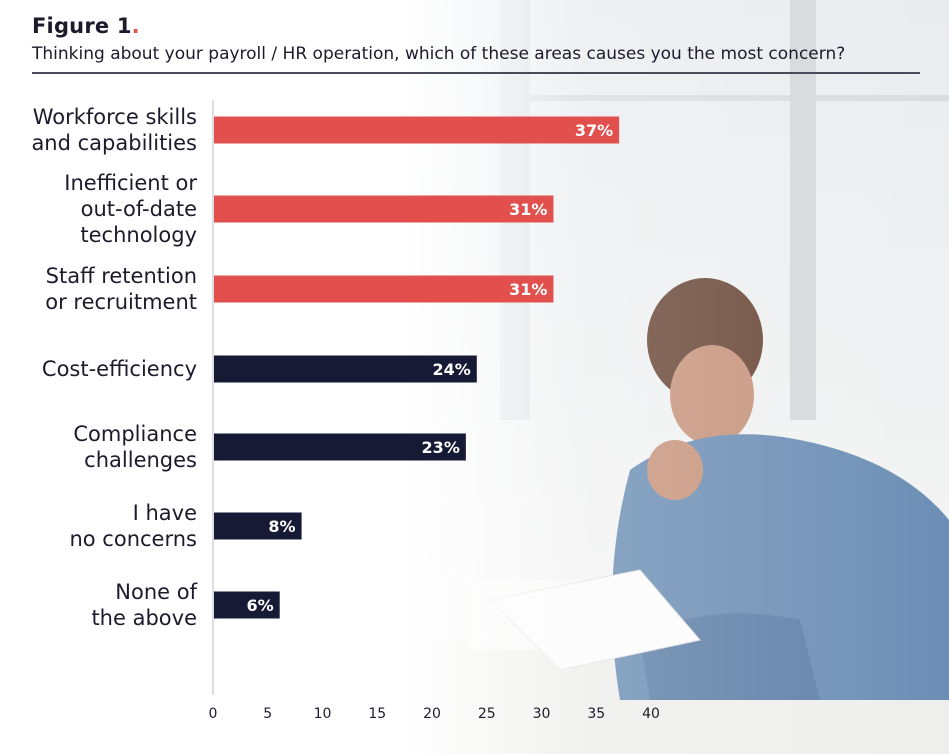  I want to click on x-tick-label: 40, so click(651, 714).